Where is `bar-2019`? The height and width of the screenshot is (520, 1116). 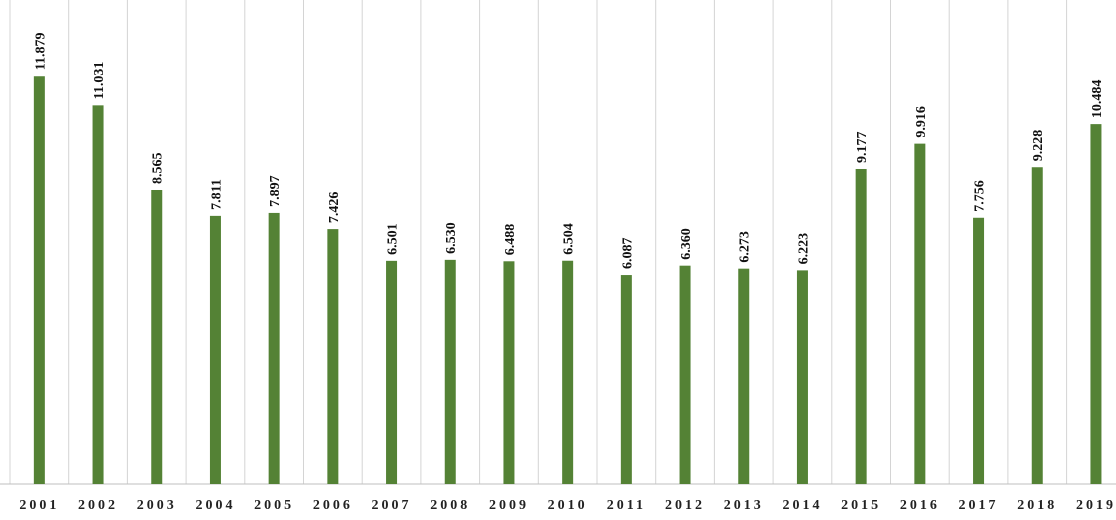
bar-2019 is located at coordinates (1096, 304).